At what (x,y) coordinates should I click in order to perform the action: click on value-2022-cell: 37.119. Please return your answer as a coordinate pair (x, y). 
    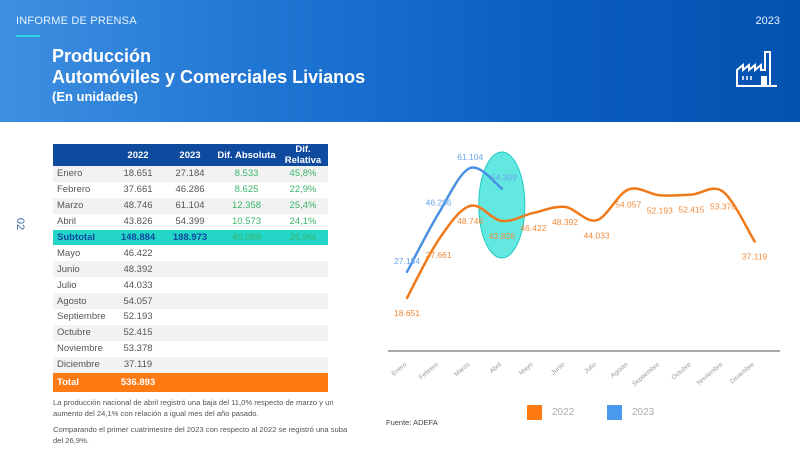
    Looking at the image, I should click on (138, 364).